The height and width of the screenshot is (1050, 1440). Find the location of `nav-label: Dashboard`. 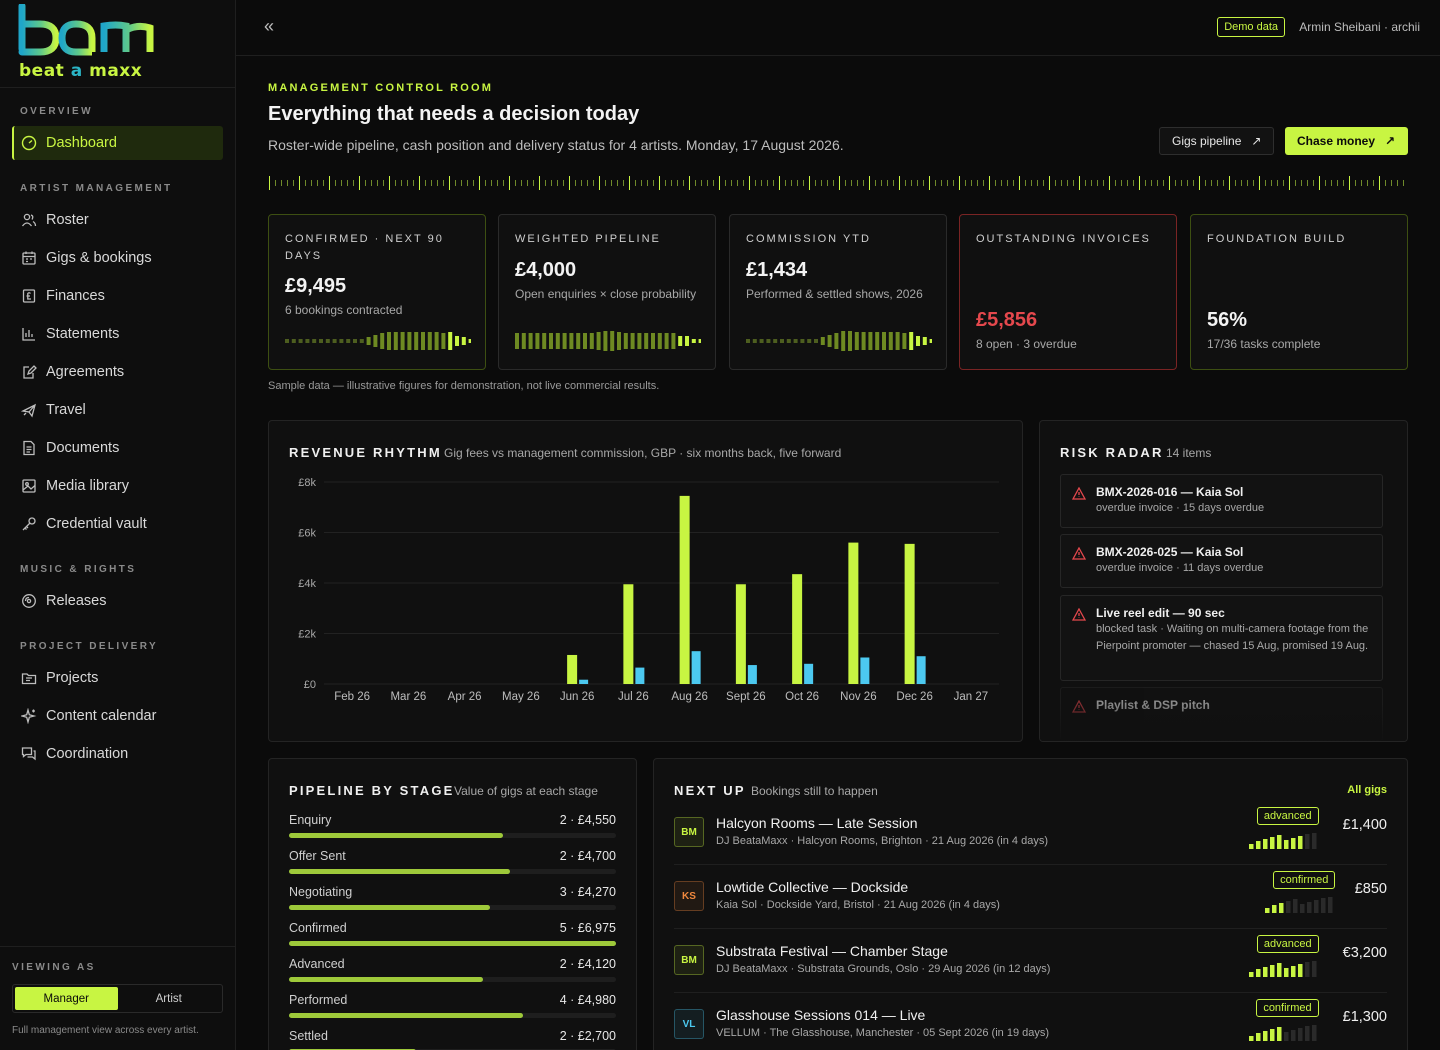

nav-label: Dashboard is located at coordinates (81, 143).